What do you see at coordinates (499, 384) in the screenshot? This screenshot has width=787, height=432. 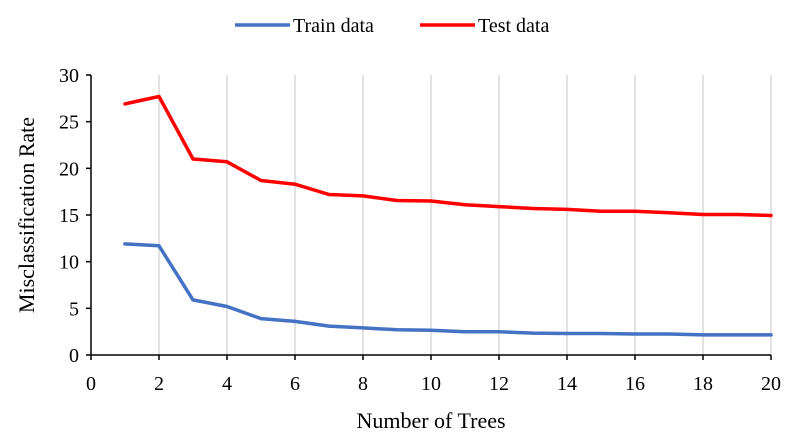 I see `x-tick-label: 12` at bounding box center [499, 384].